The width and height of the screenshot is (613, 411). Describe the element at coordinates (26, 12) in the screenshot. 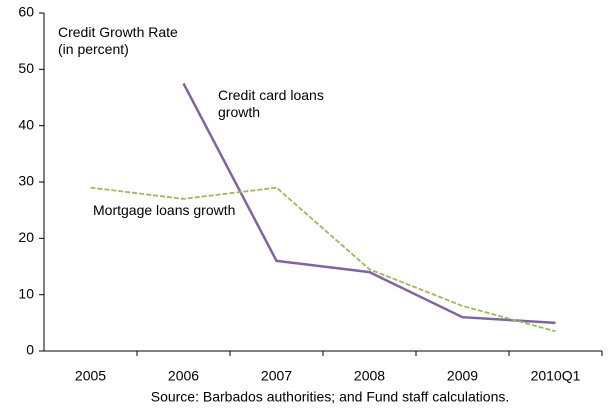

I see `y-tick-label: 60` at that location.